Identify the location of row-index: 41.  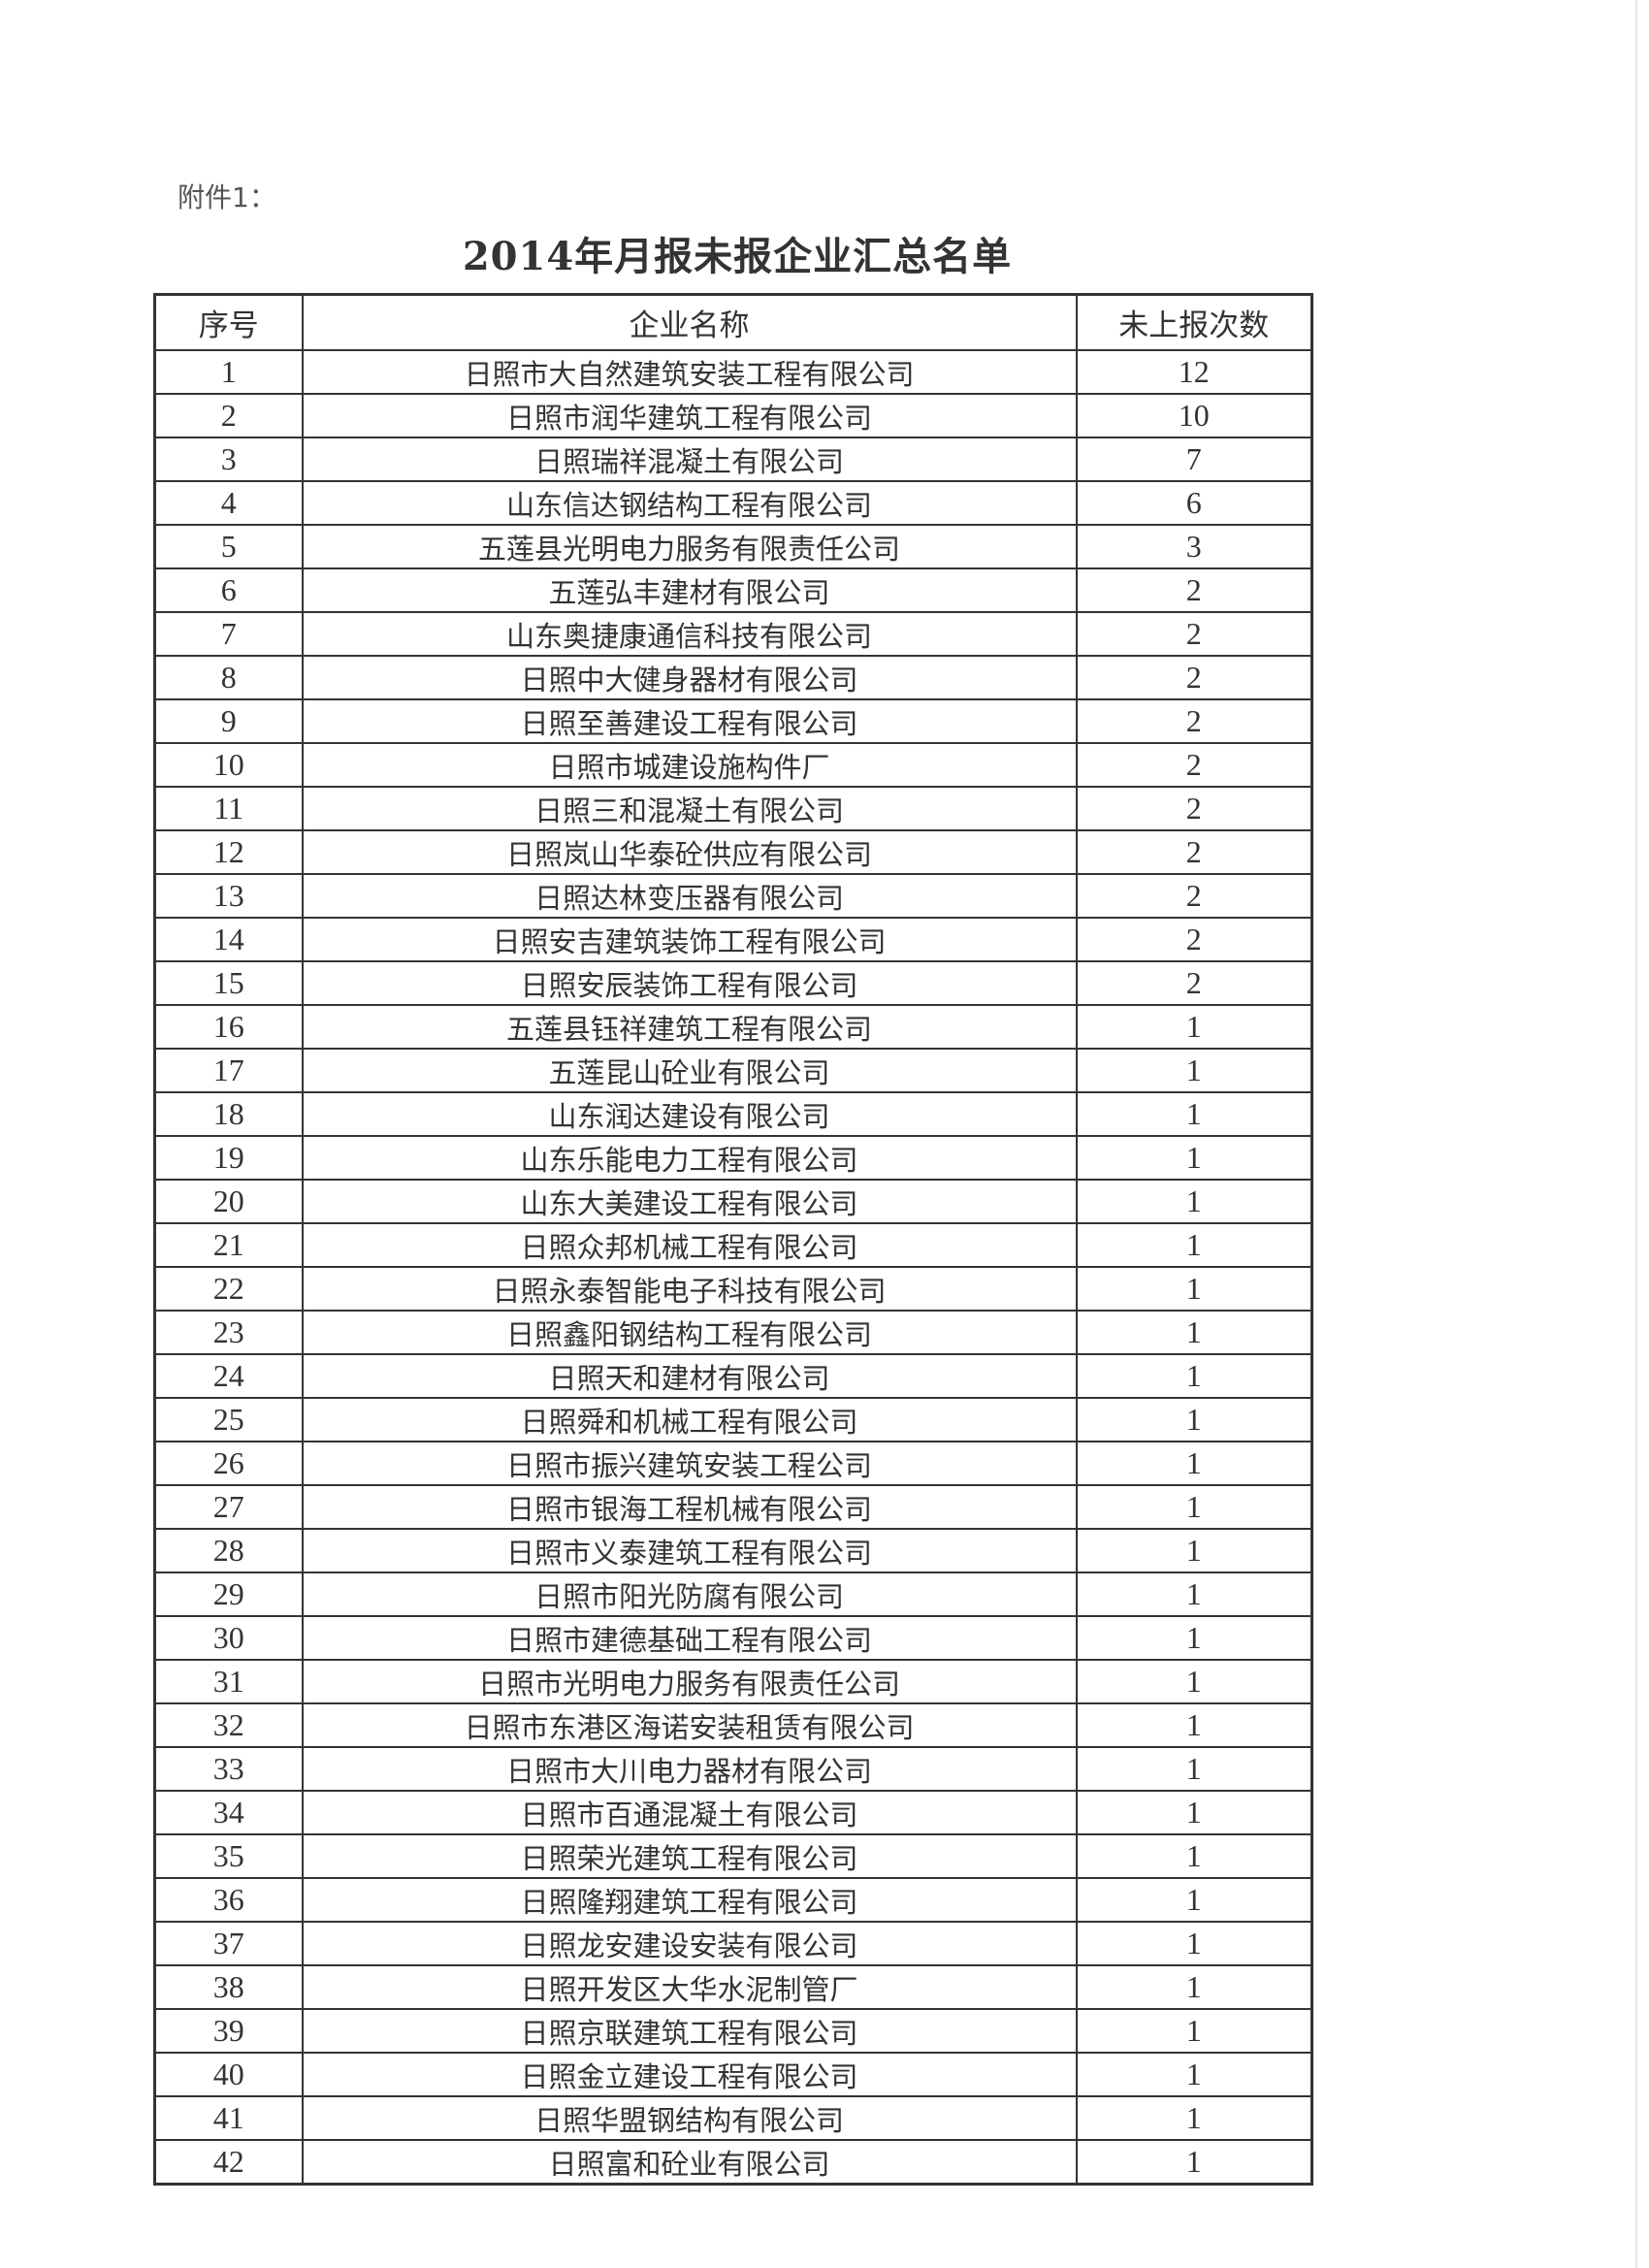
(228, 2118).